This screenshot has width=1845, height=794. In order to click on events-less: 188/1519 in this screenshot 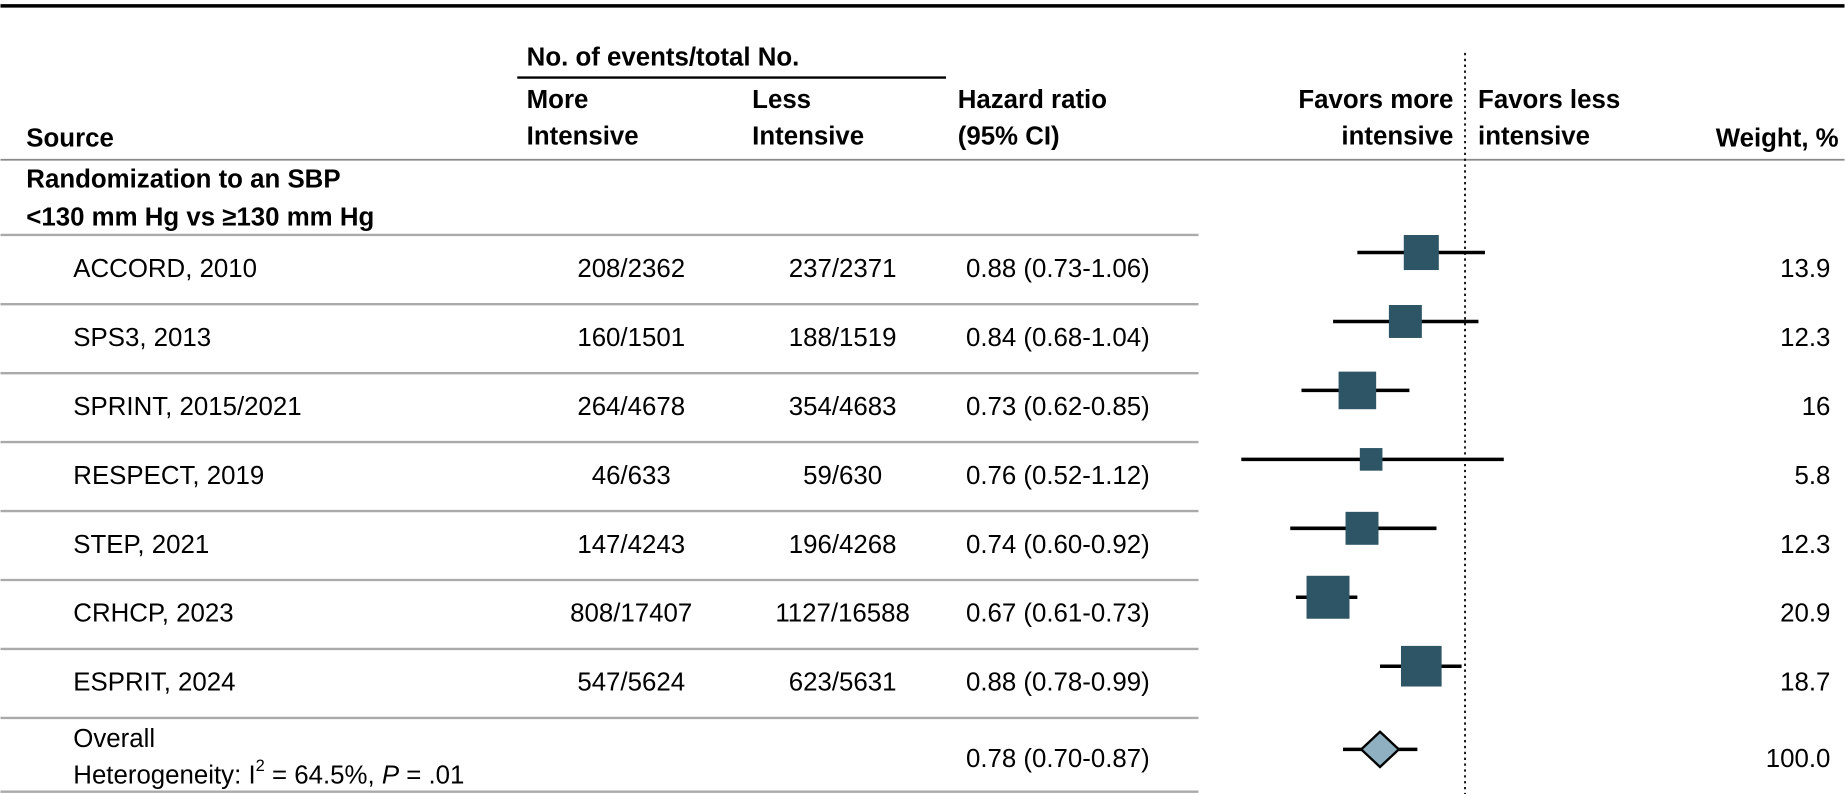, I will do `click(843, 338)`.